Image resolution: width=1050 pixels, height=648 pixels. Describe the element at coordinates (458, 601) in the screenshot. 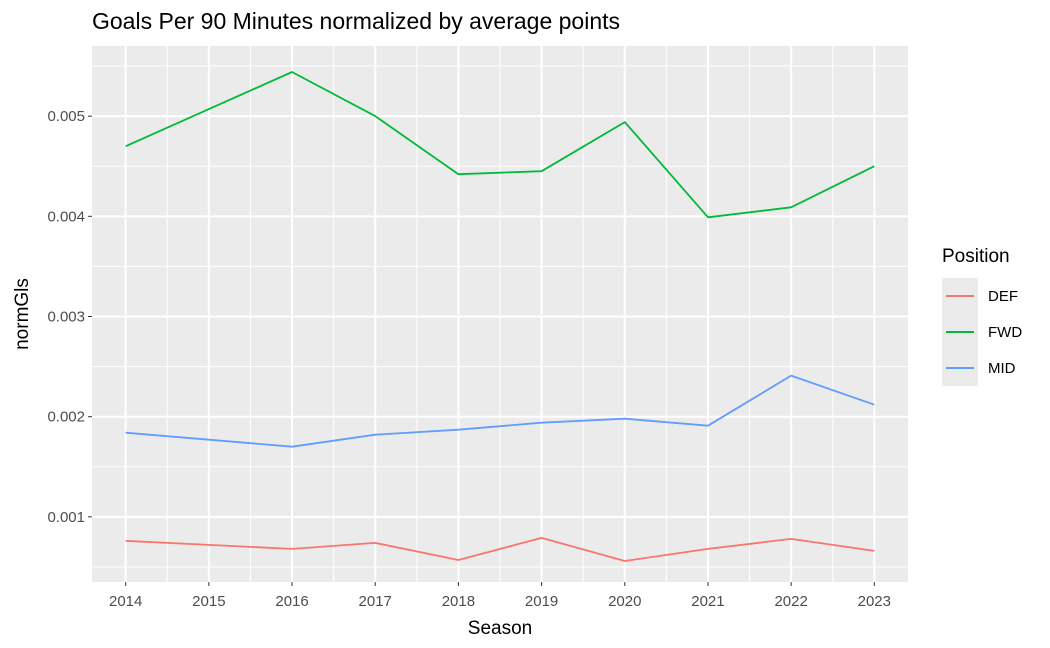

I see `x-tick-label: 2018` at that location.